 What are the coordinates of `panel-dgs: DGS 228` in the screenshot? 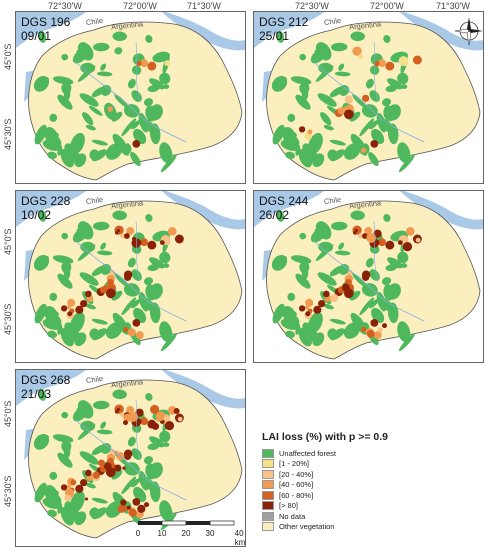 It's located at (46, 201).